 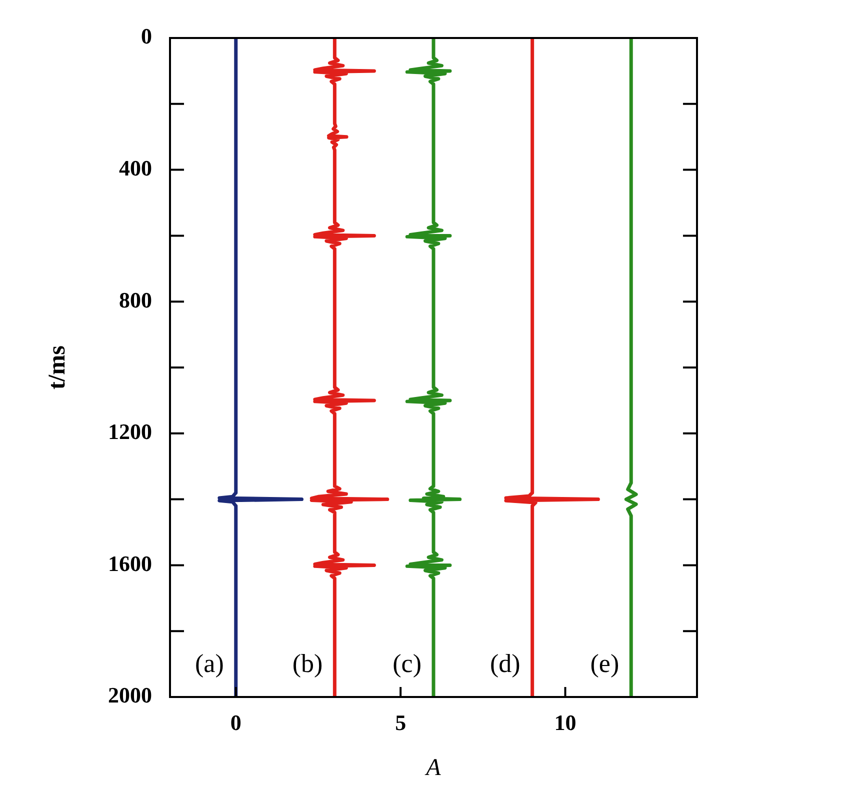 I want to click on y-tick-label: 1600, so click(x=130, y=563).